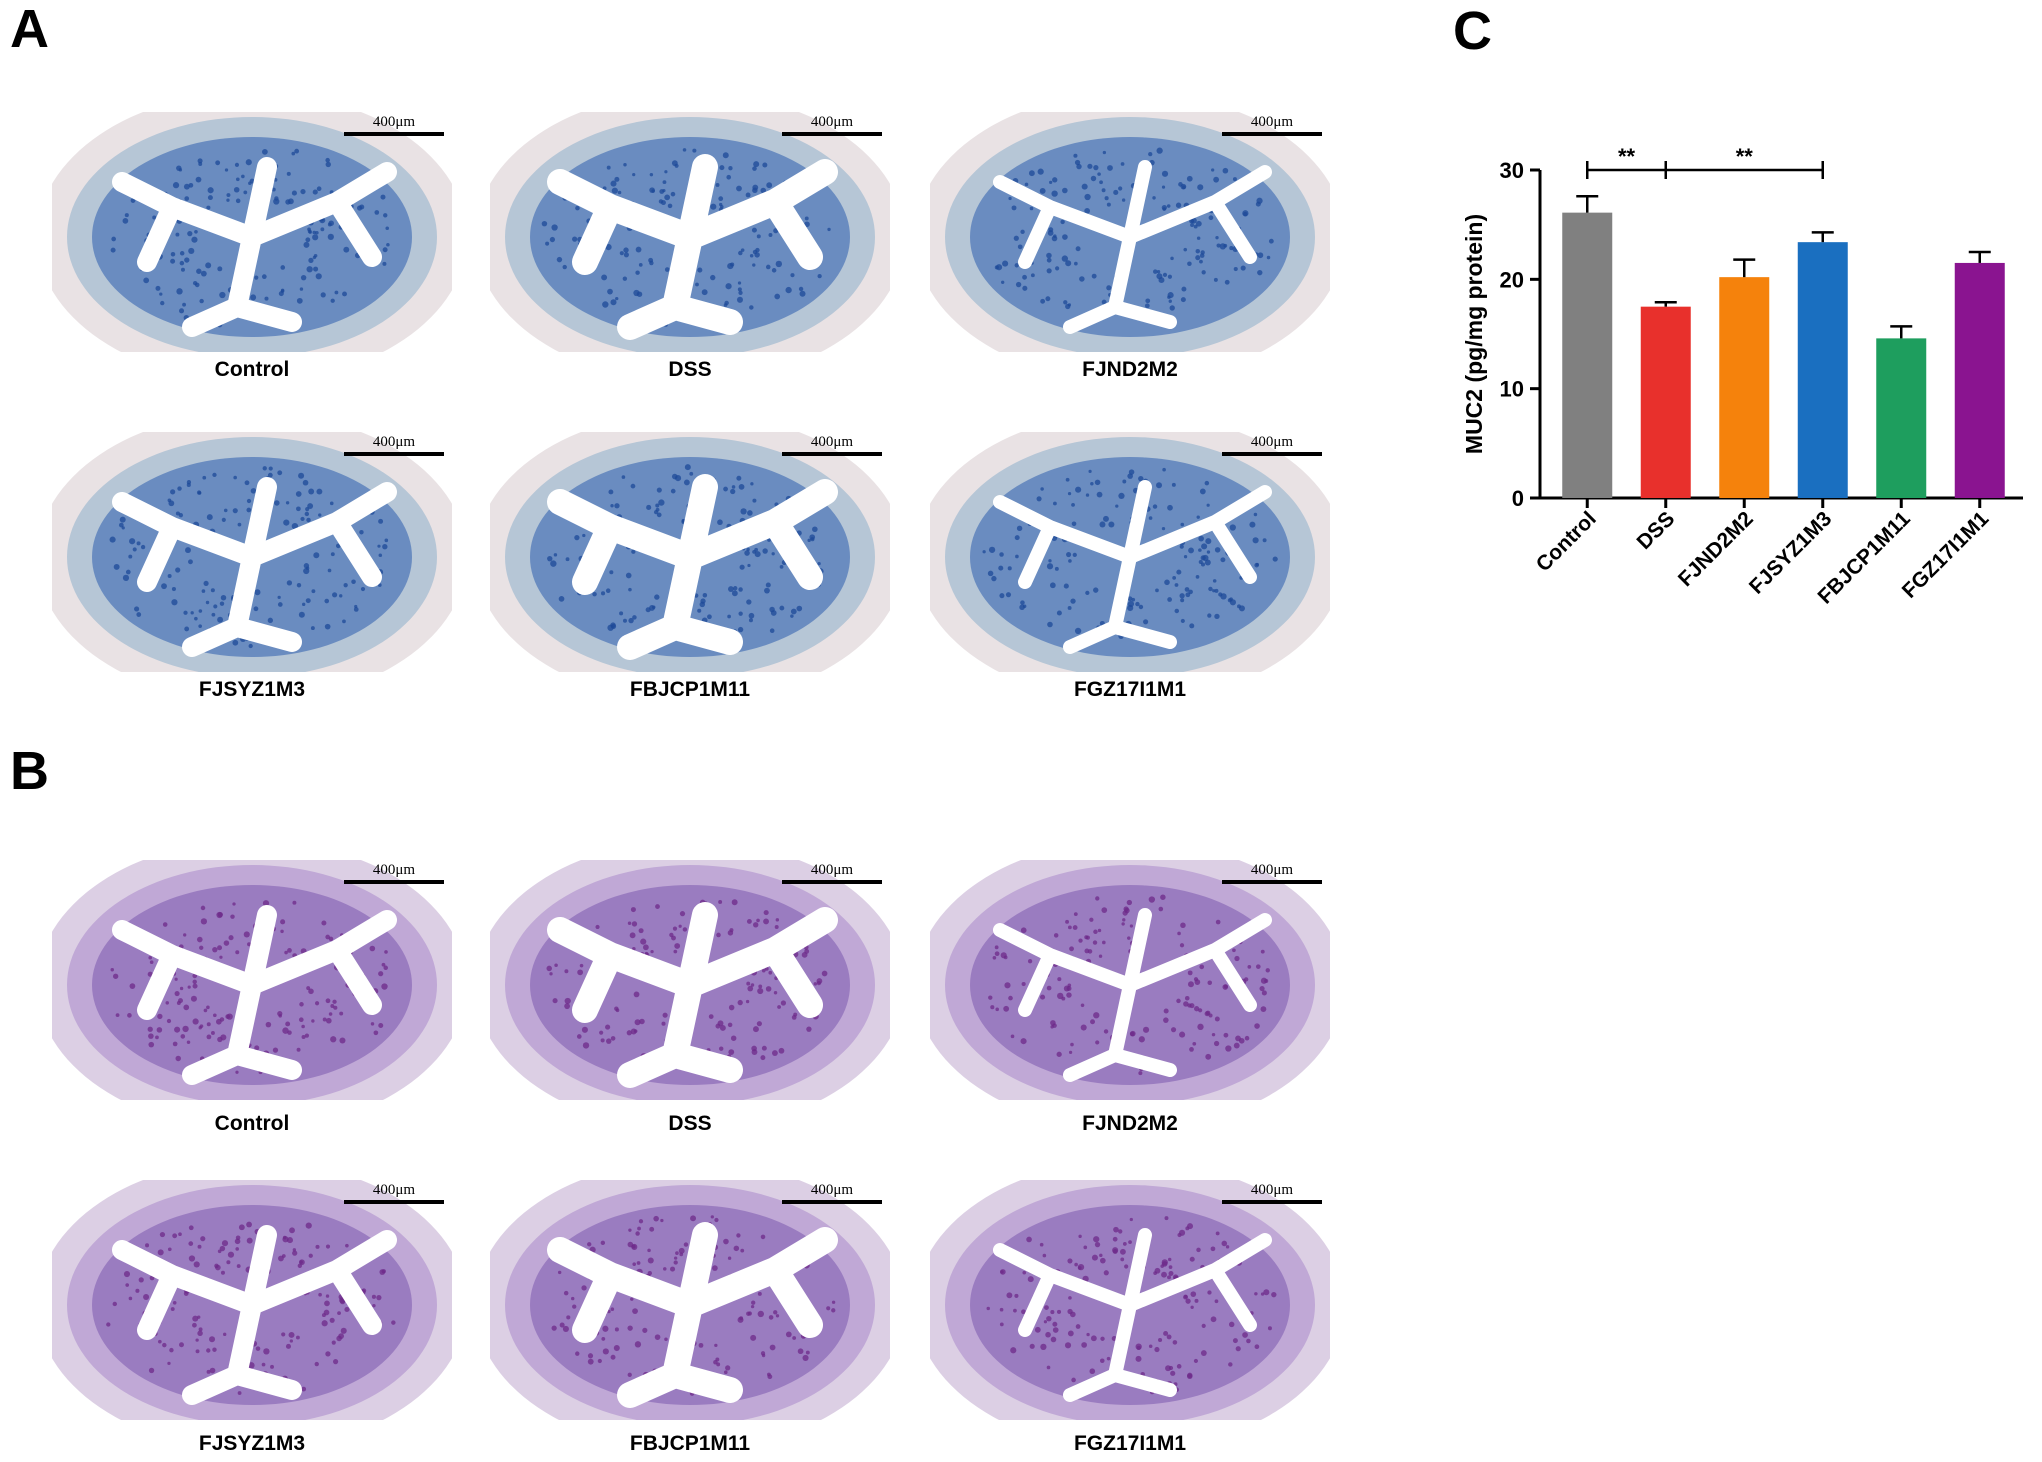  I want to click on micrograph-a-5: 400μm, so click(690, 552).